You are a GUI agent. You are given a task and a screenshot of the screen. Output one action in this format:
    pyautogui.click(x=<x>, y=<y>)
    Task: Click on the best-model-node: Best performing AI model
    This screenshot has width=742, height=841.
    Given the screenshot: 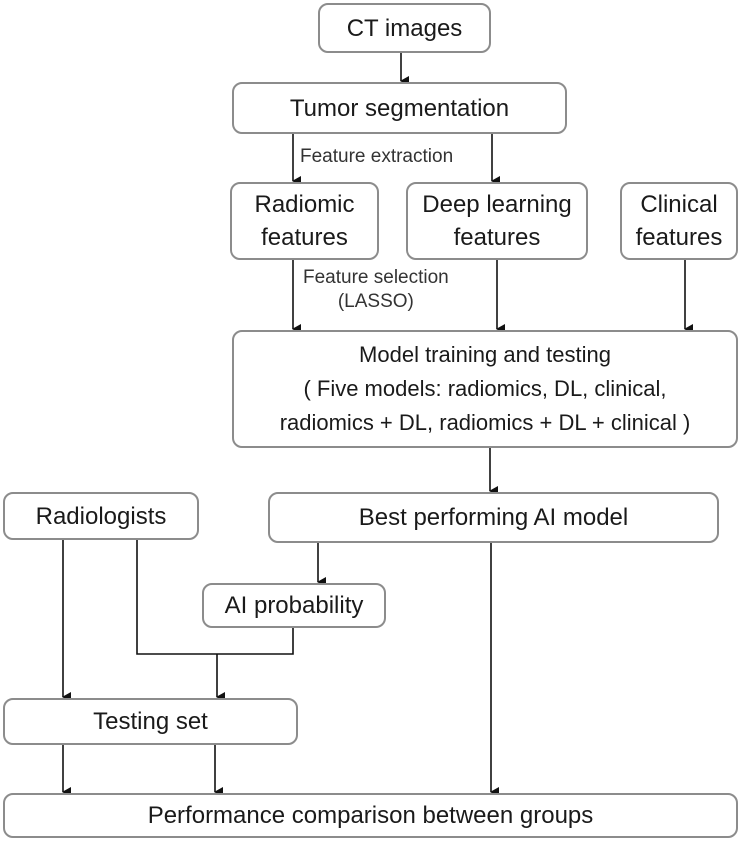 What is the action you would take?
    pyautogui.click(x=493, y=517)
    